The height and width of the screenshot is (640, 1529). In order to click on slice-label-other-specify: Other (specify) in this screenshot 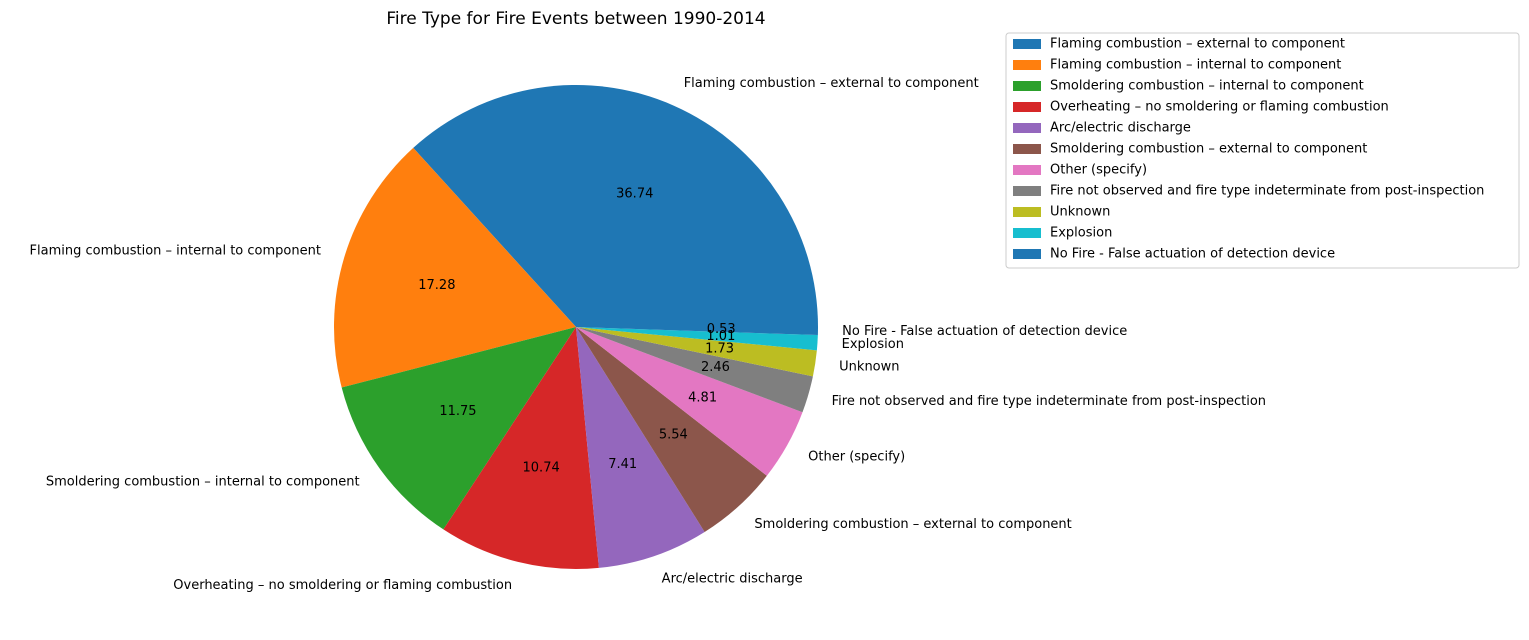, I will do `click(856, 457)`.